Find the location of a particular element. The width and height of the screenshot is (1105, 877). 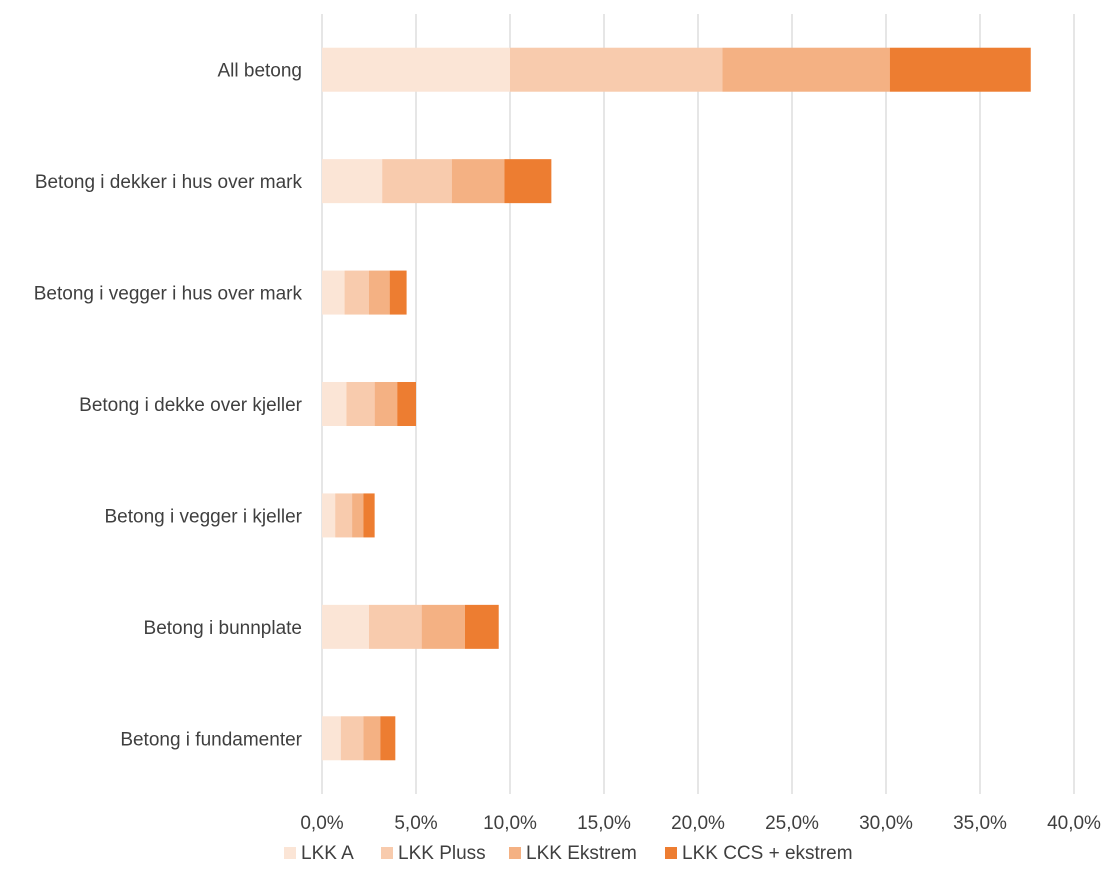

category-label: Betong i bunnplate is located at coordinates (223, 628).